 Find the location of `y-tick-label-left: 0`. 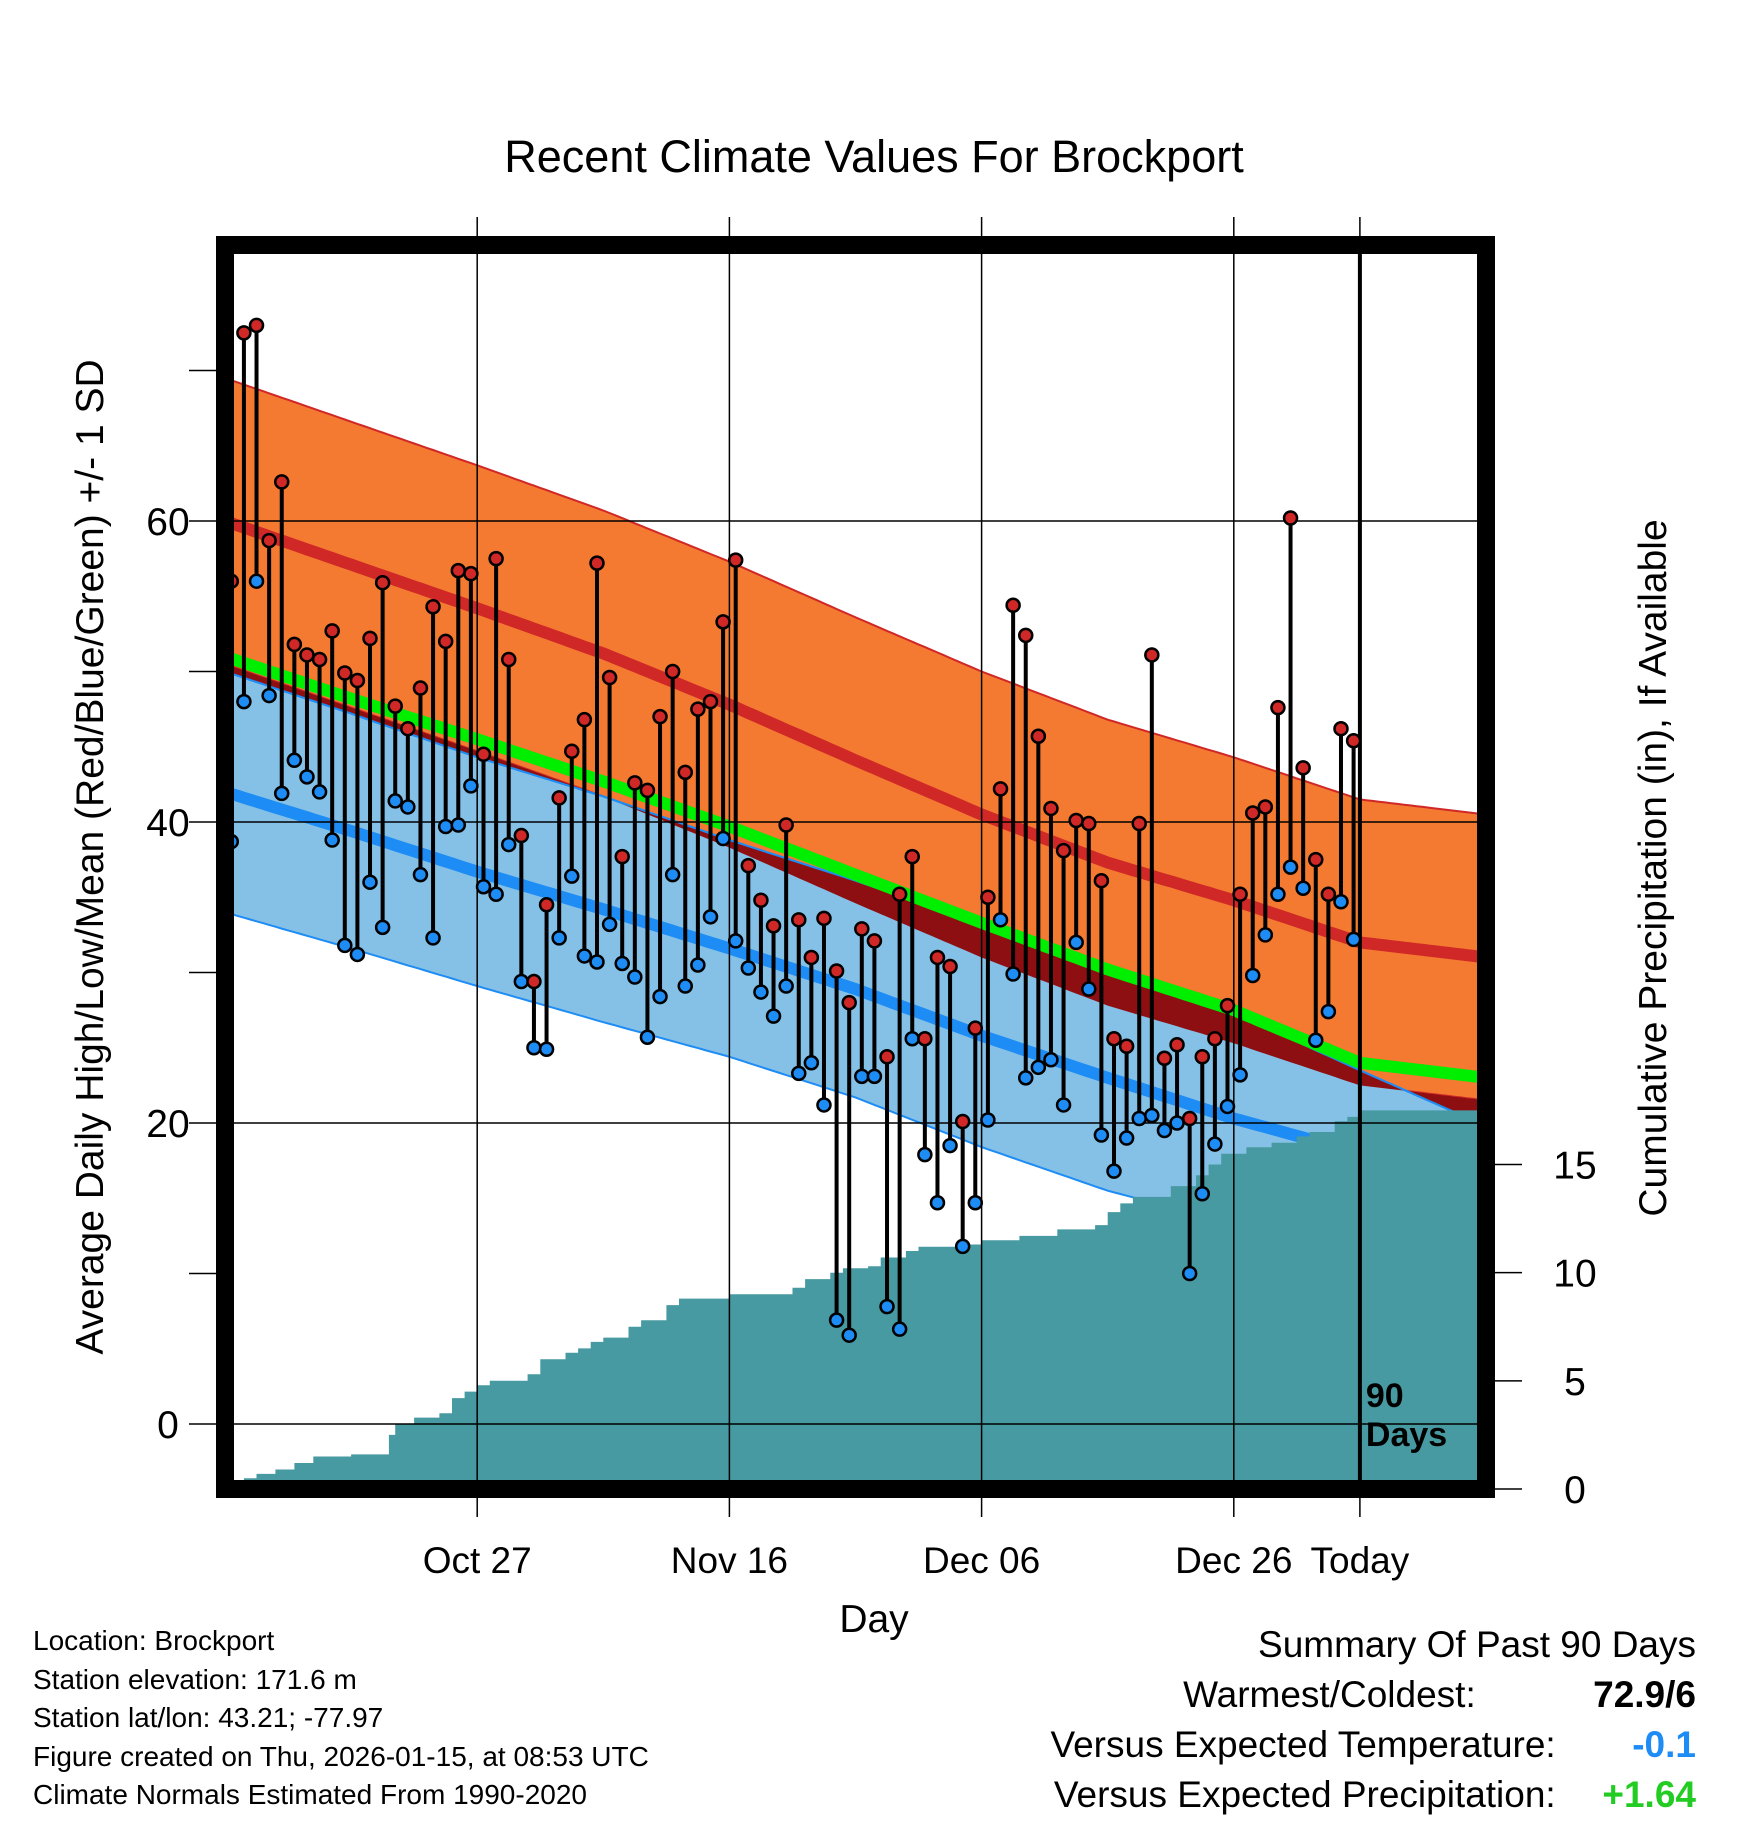

y-tick-label-left: 0 is located at coordinates (168, 1425).